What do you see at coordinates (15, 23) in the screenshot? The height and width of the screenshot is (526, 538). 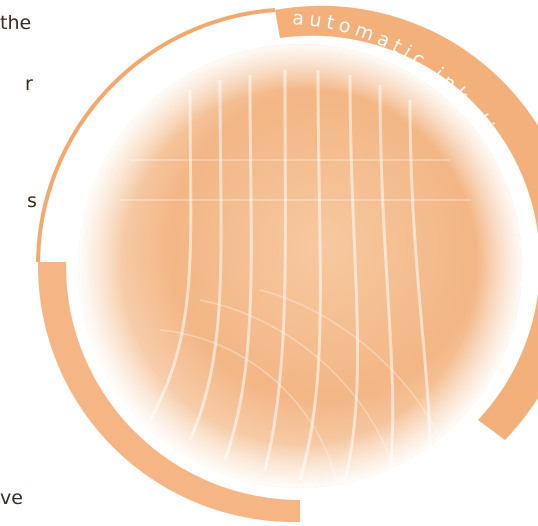 I see `text-fragment: the` at bounding box center [15, 23].